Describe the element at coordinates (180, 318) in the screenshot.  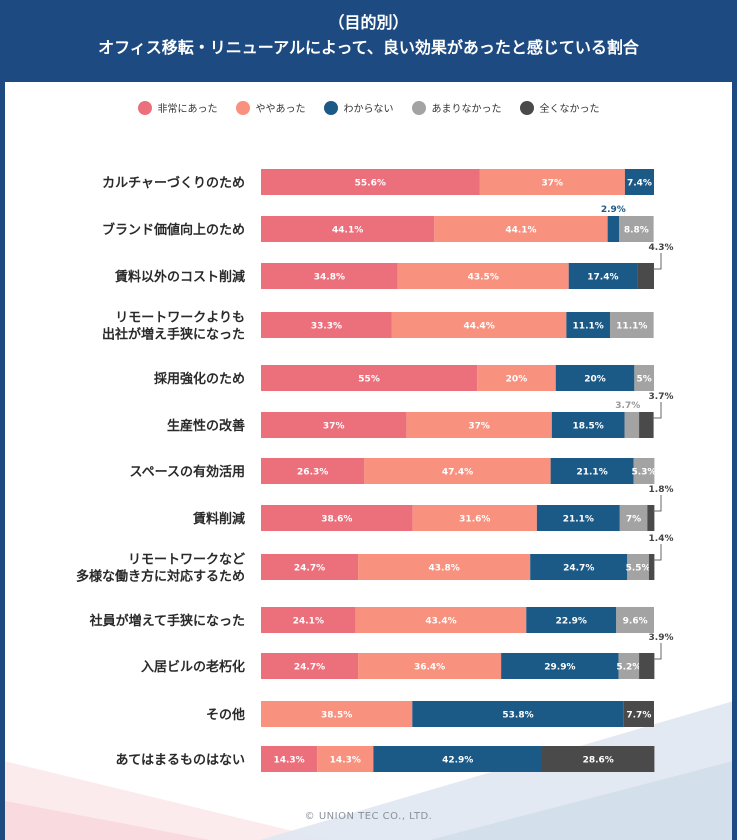
I see `category-label: リモートワークよりも` at that location.